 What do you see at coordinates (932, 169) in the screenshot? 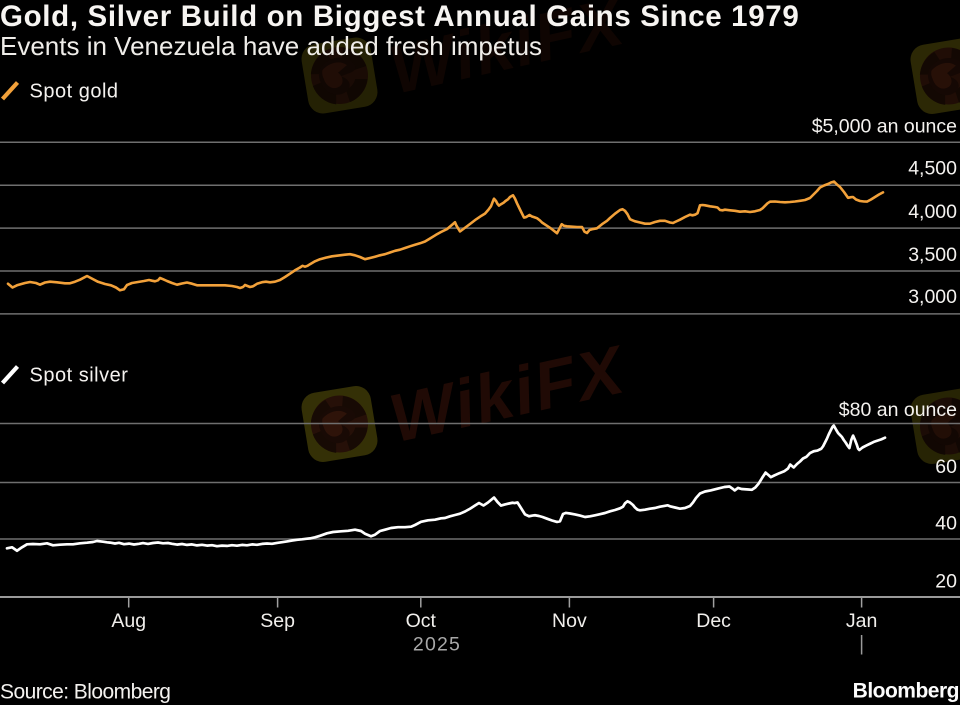
I see `svg-text: 4,500` at bounding box center [932, 169].